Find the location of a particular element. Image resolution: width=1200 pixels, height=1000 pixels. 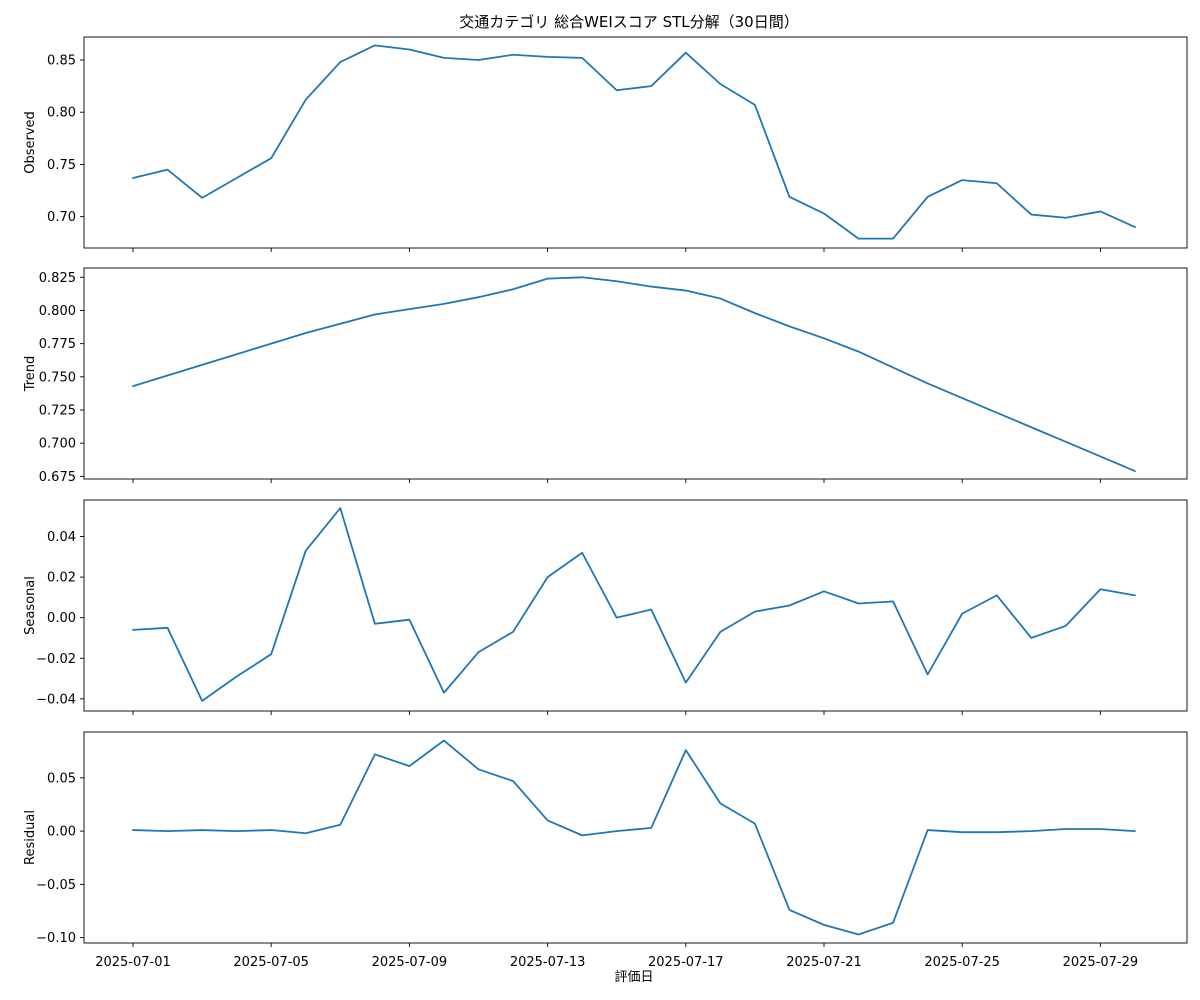

residual-y-axis-label: Residual is located at coordinates (30, 837).